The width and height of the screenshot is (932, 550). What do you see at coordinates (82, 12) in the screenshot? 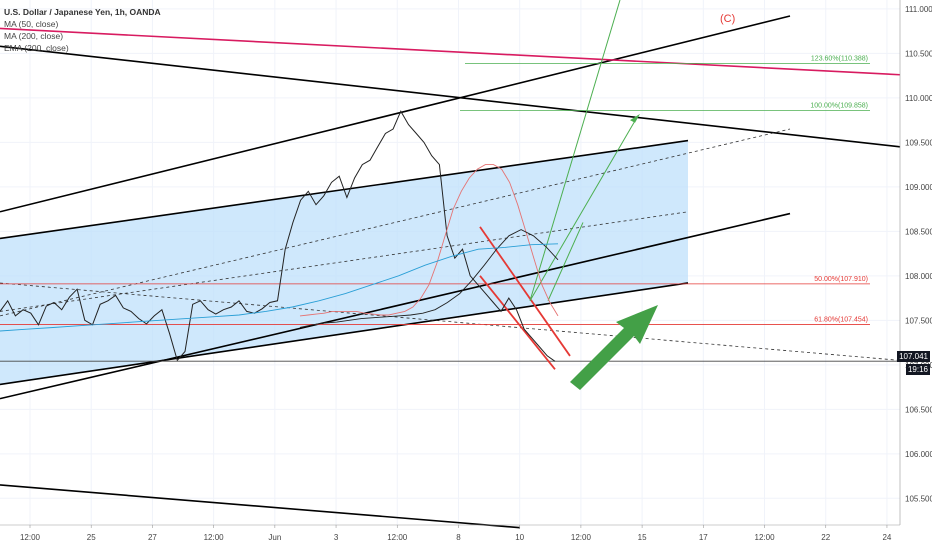
I see `symbol-title: U.S. Dollar / Japanese Yen, 1h, OANDA` at bounding box center [82, 12].